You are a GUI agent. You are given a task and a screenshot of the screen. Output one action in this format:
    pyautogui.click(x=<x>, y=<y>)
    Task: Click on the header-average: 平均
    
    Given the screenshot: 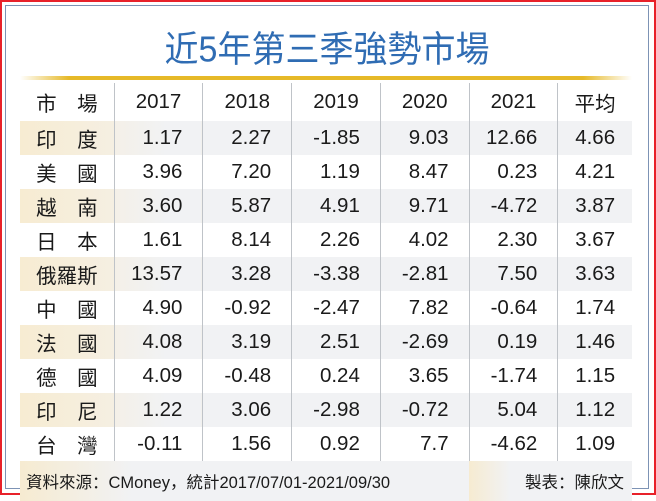 What is the action you would take?
    pyautogui.click(x=594, y=102)
    